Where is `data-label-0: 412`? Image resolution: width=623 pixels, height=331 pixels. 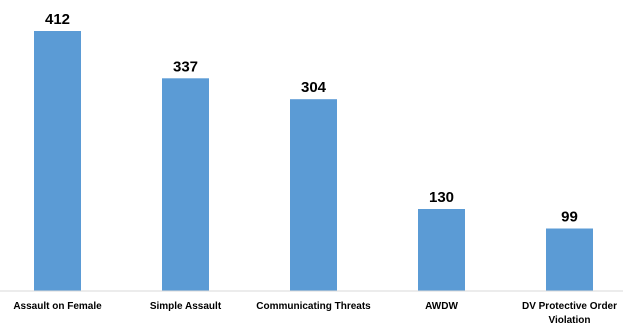
data-label-0: 412 is located at coordinates (57, 19).